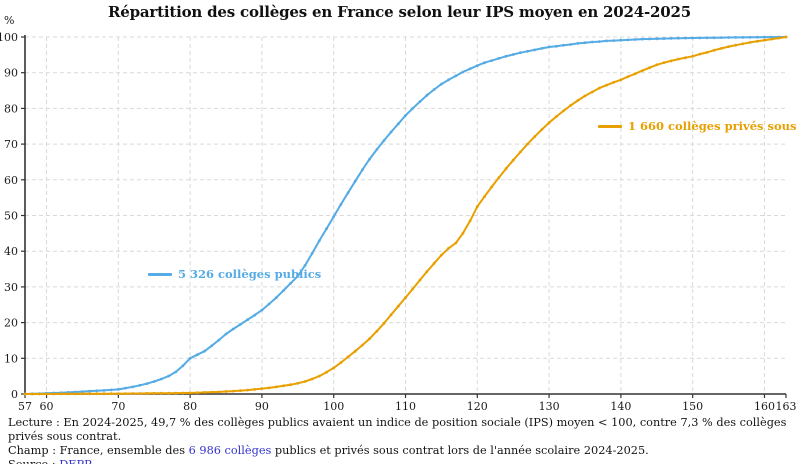 Image resolution: width=799 pixels, height=464 pixels. What do you see at coordinates (610, 126) in the screenshot?
I see `legend-prives-line-swatch` at bounding box center [610, 126].